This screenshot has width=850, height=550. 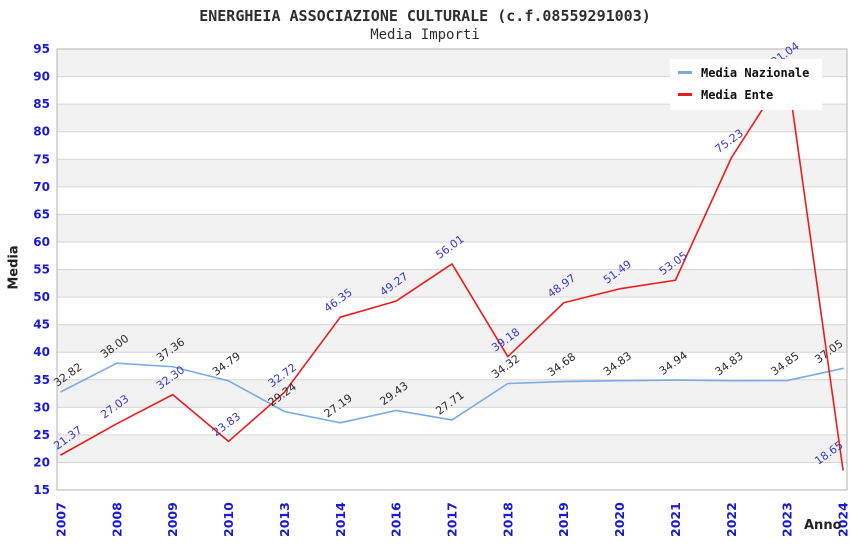 What do you see at coordinates (41, 325) in the screenshot?
I see `y-tick-label: 45` at bounding box center [41, 325].